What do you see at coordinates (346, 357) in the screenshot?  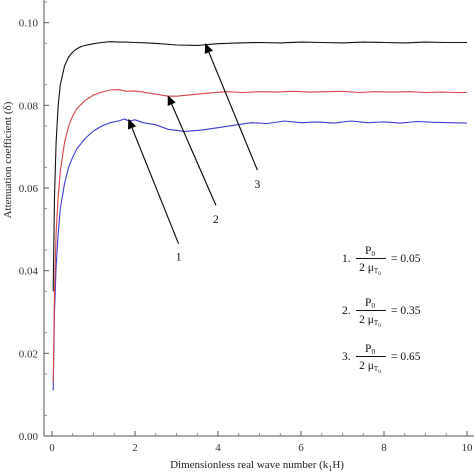 I see `legend-index: 3.` at bounding box center [346, 357].